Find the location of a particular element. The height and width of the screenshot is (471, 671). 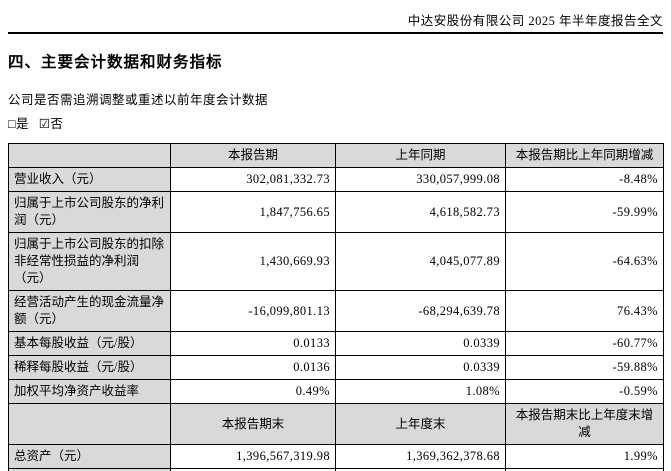

row-current-value: -16,099,801.13 is located at coordinates (253, 311).